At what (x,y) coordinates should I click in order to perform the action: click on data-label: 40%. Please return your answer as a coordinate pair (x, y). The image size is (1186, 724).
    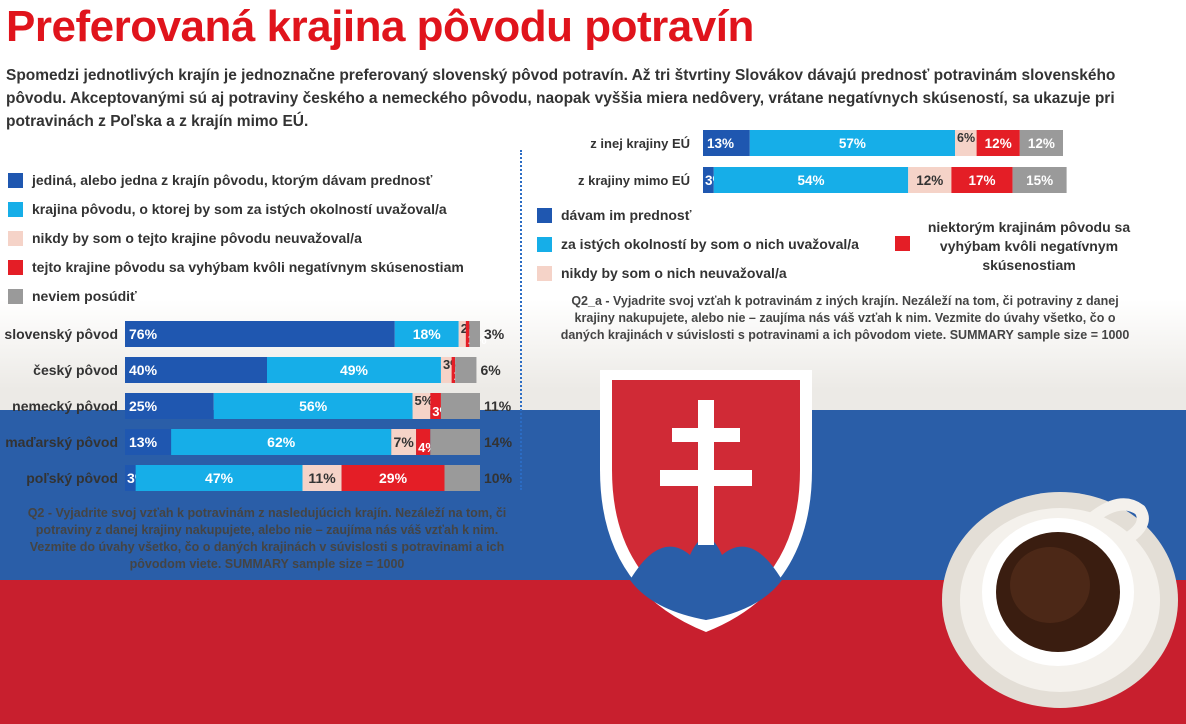
    Looking at the image, I should click on (143, 370).